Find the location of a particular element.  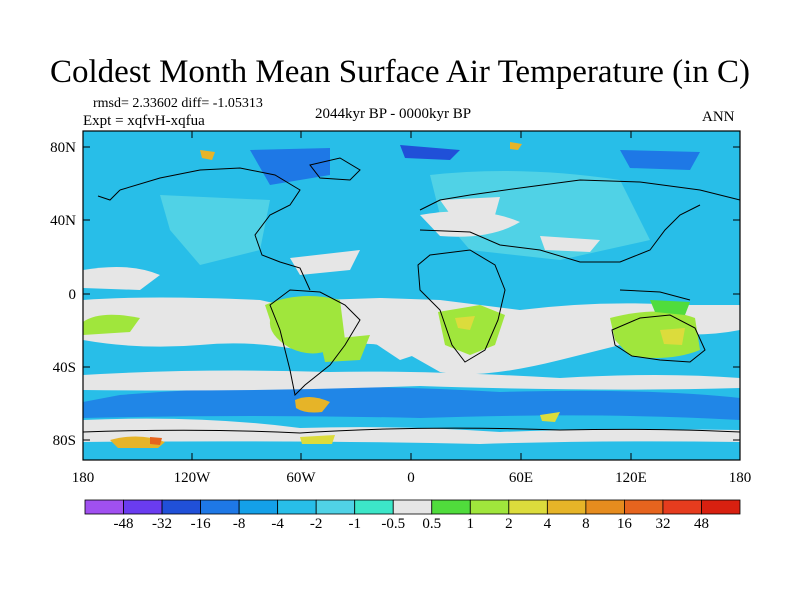

antarctic-neutral-band is located at coordinates (411, 431).